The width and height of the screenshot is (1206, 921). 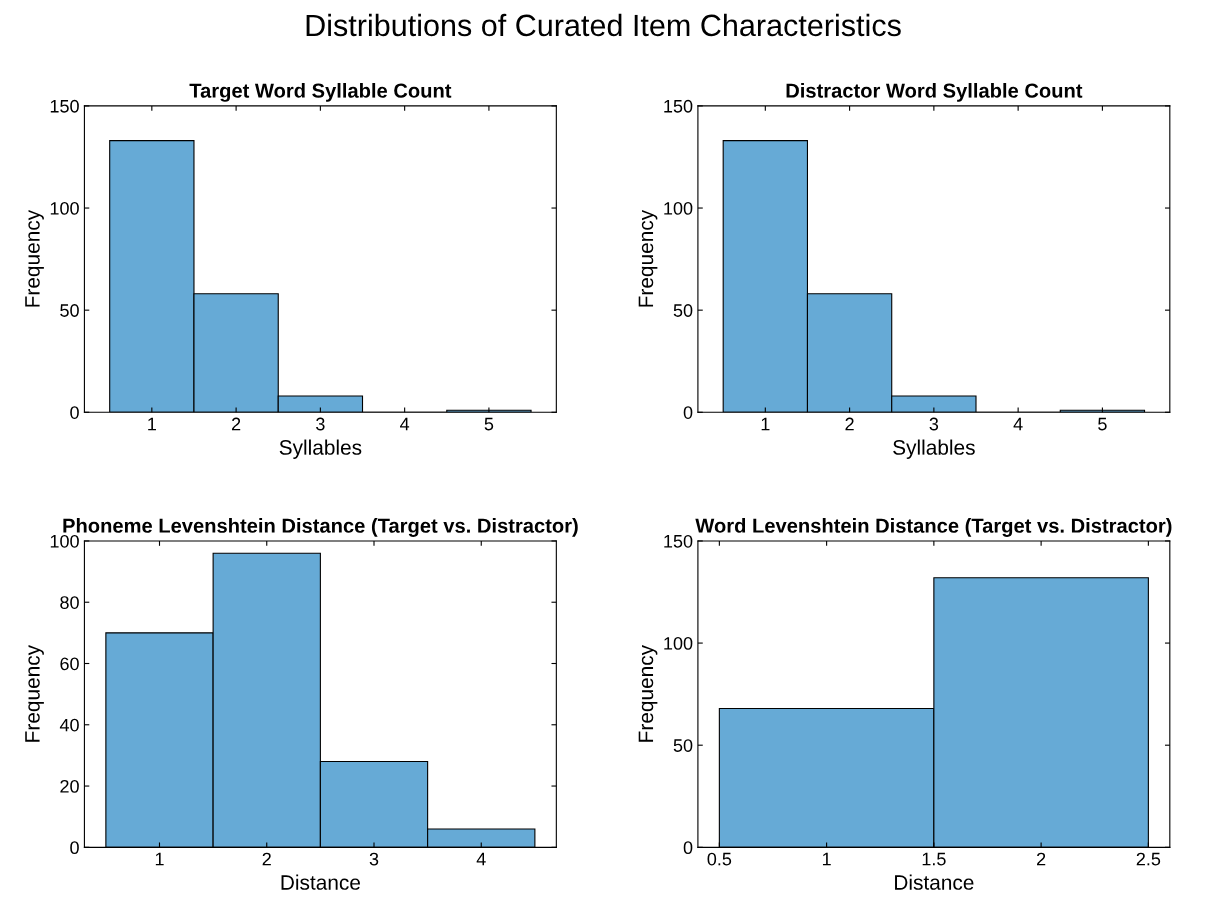 I want to click on y-tick-label: 20, so click(x=69, y=786).